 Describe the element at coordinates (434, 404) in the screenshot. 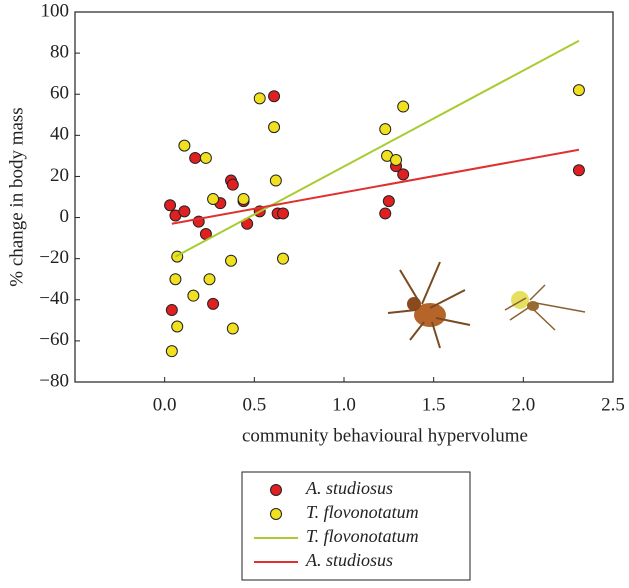

I see `x-tick-label: 1.5` at that location.